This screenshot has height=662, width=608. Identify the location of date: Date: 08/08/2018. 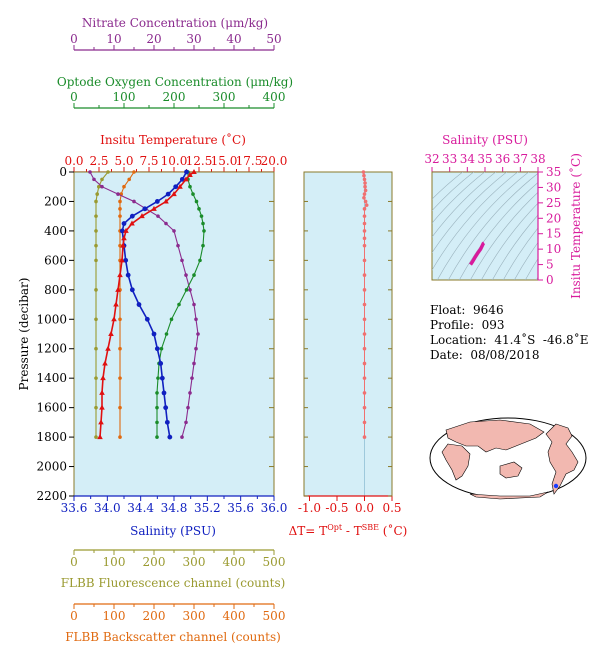
(485, 355).